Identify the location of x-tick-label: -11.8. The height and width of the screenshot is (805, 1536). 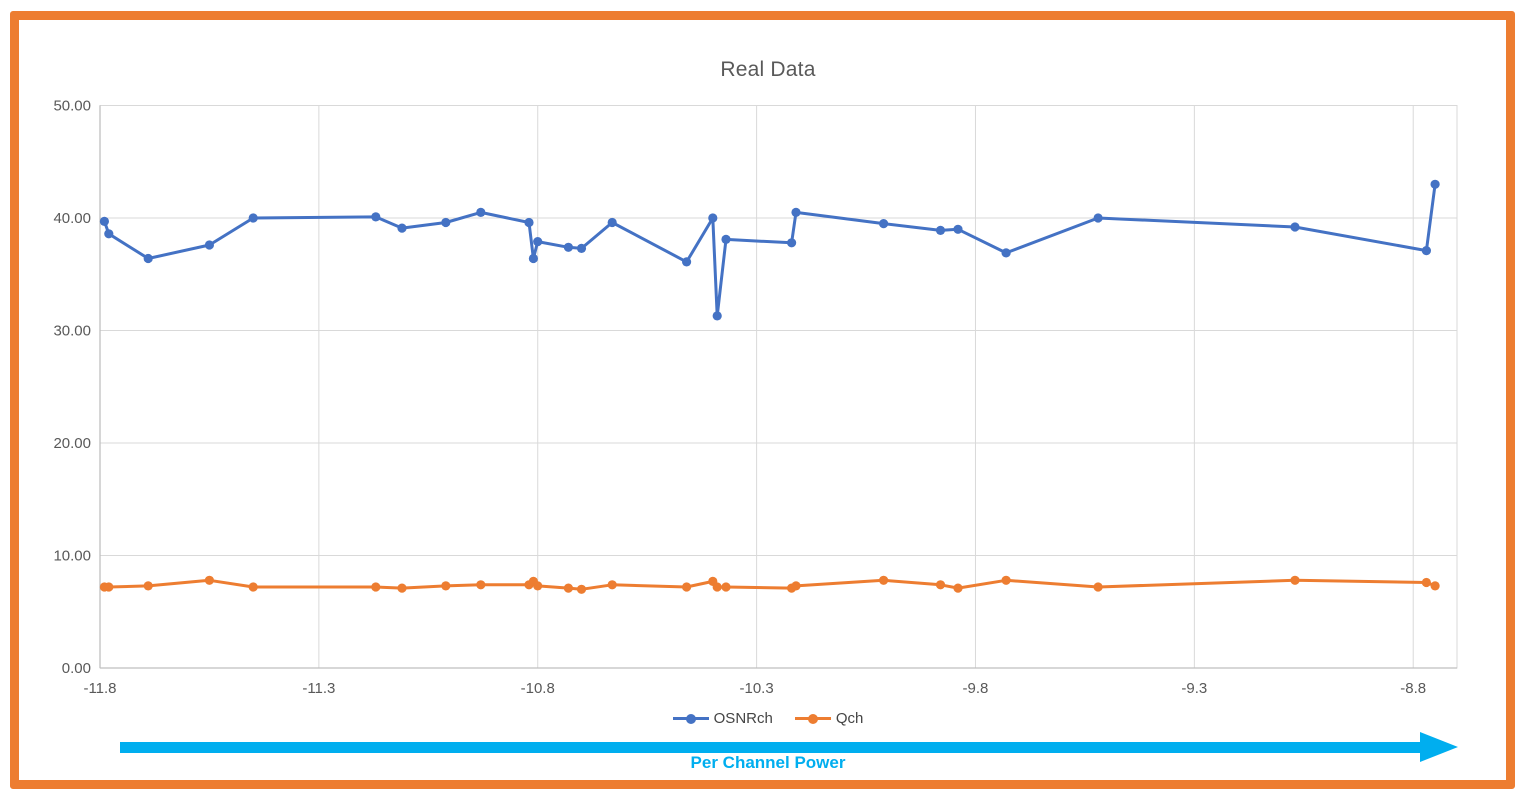
(99, 688).